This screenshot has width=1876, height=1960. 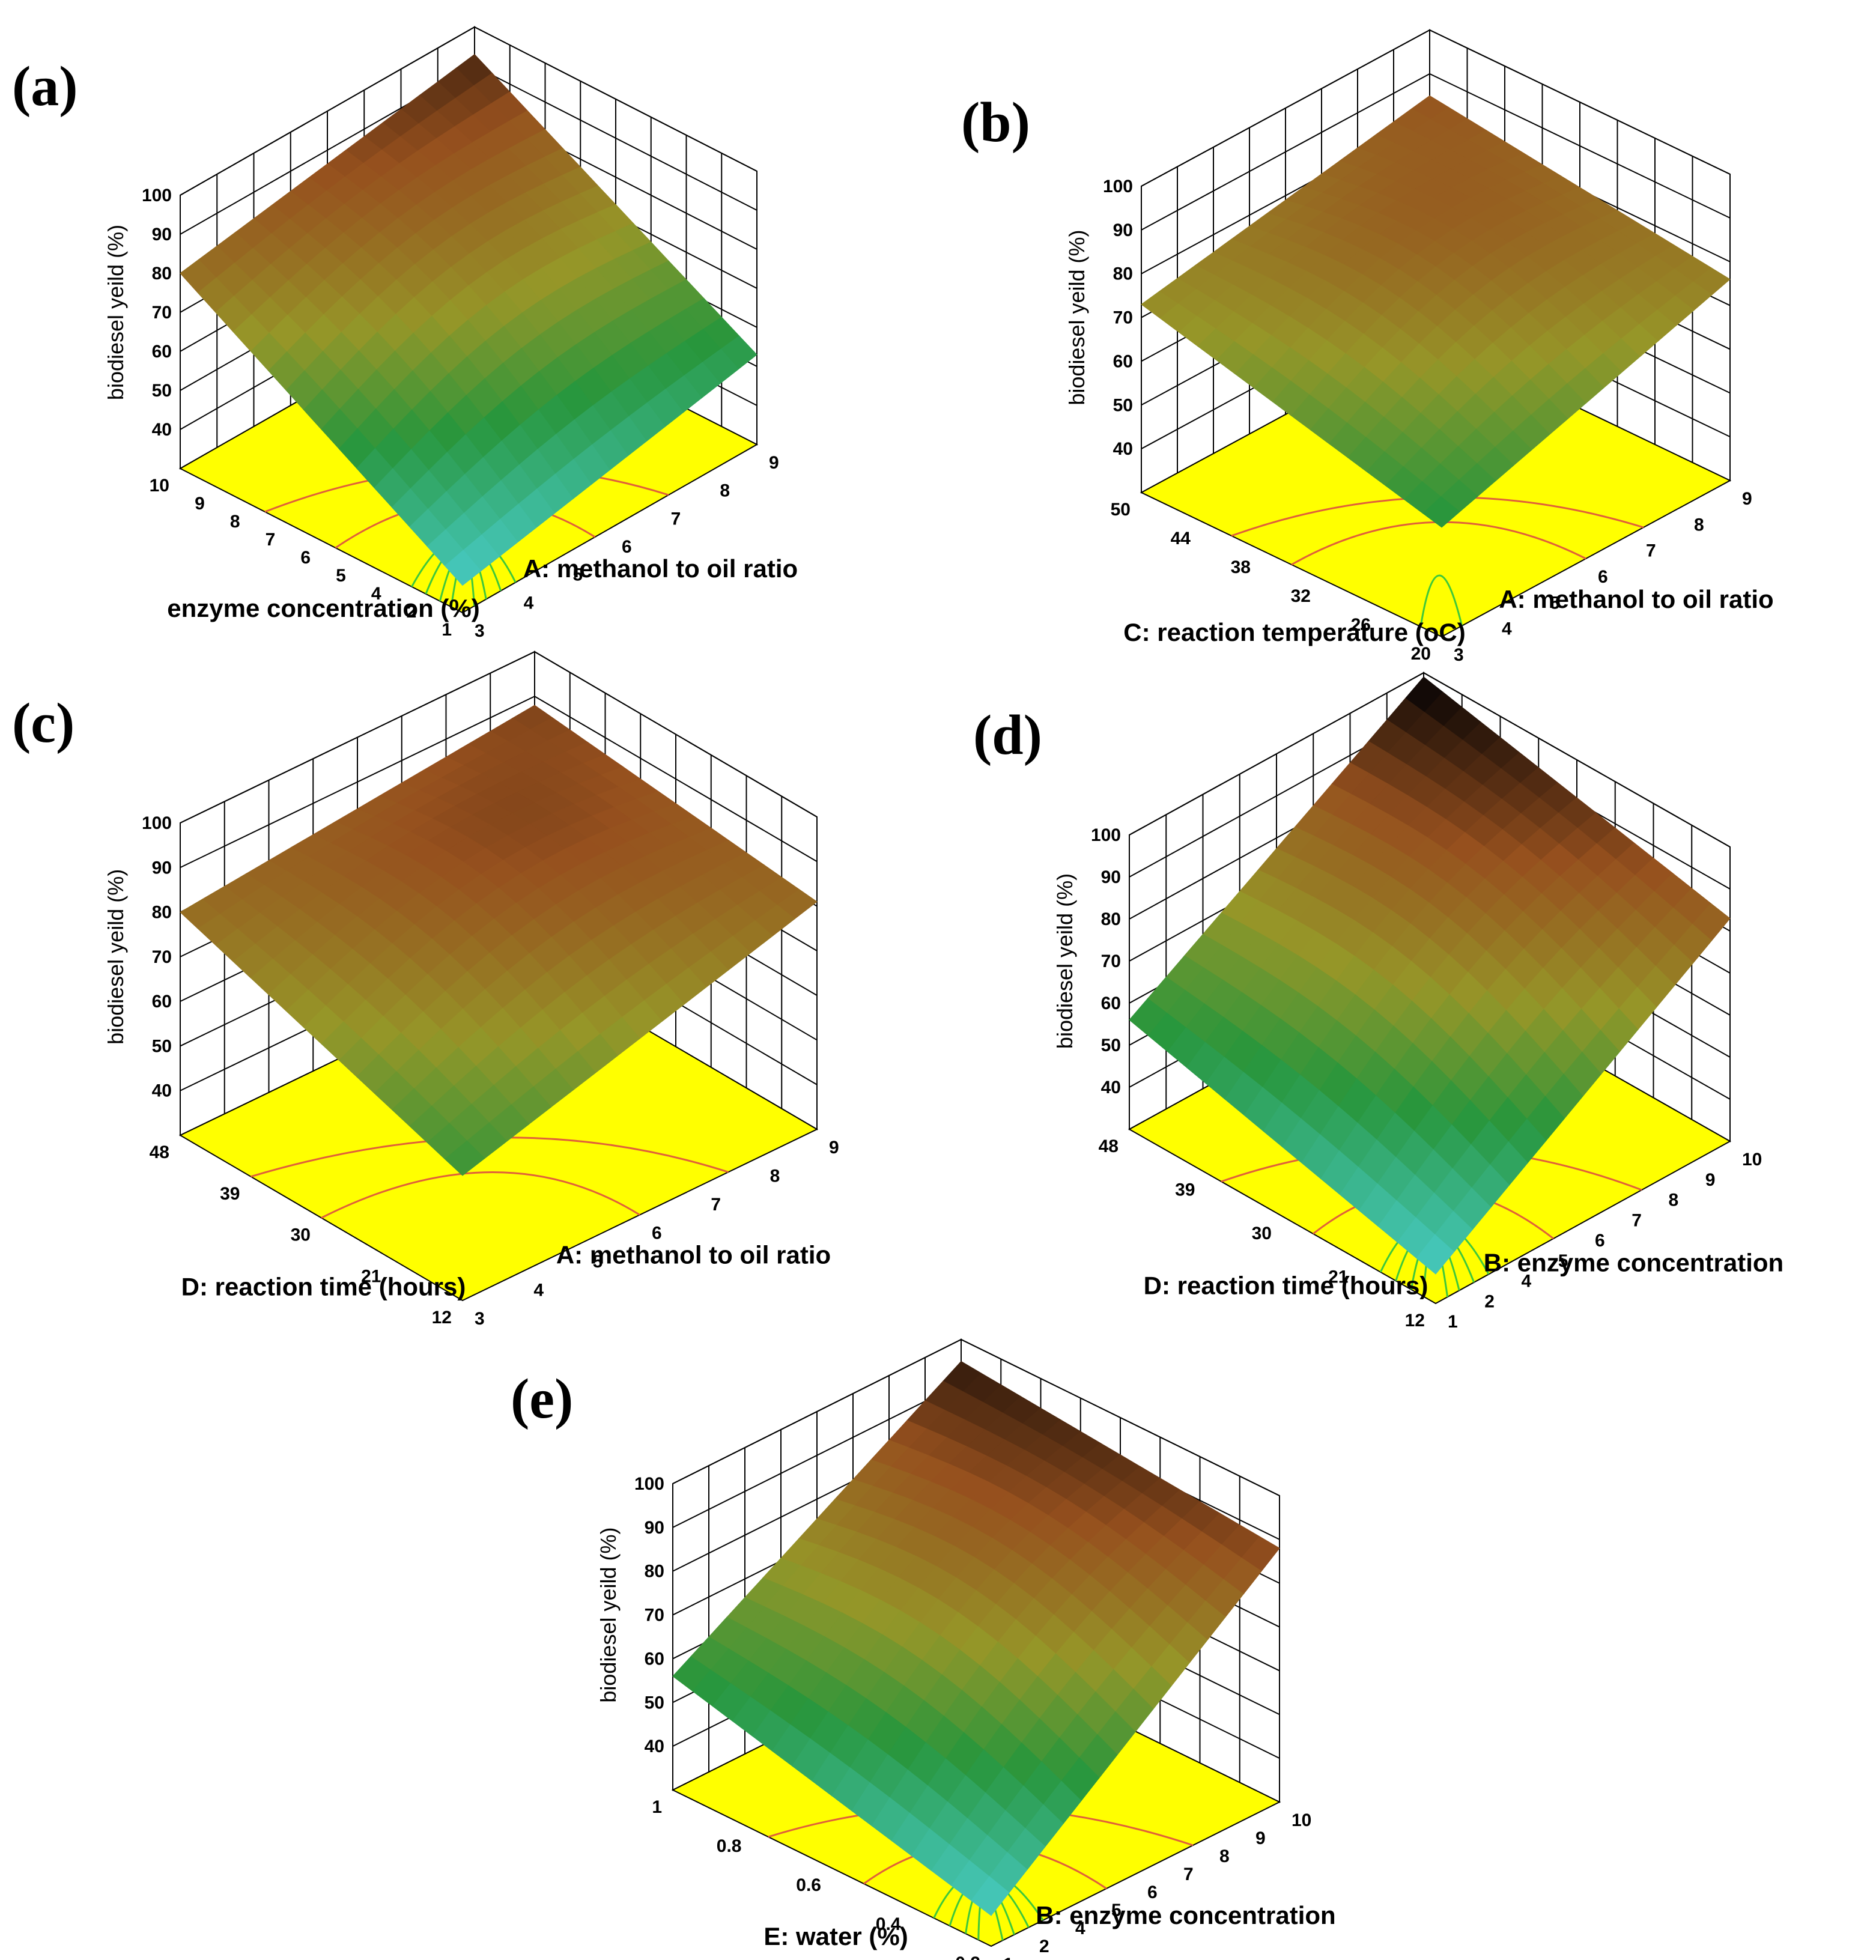 I want to click on y-tick-label: 4, so click(x=376, y=594).